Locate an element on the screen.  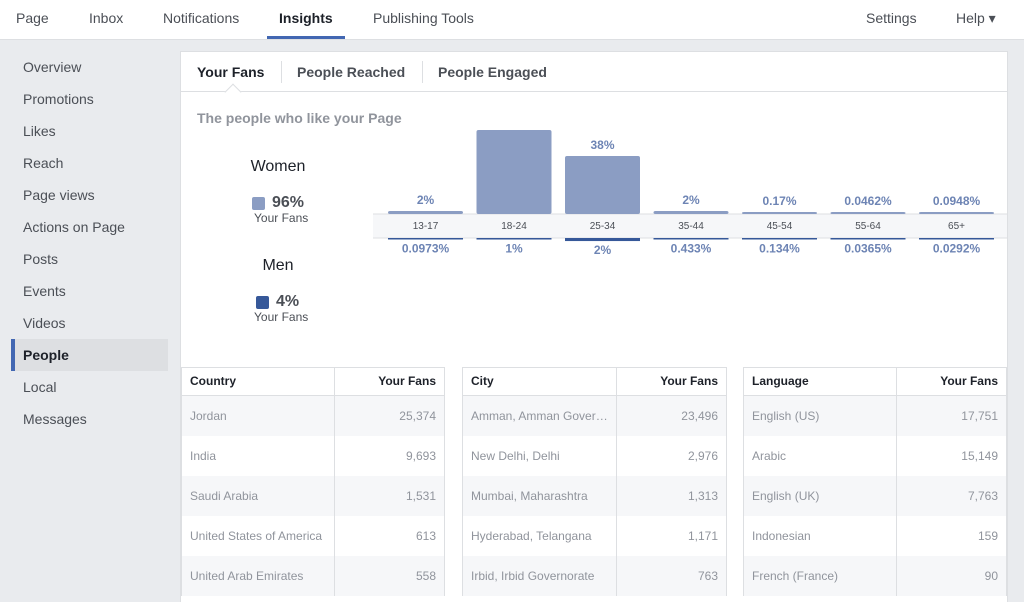
row-value: 1,313 is located at coordinates (702, 496).